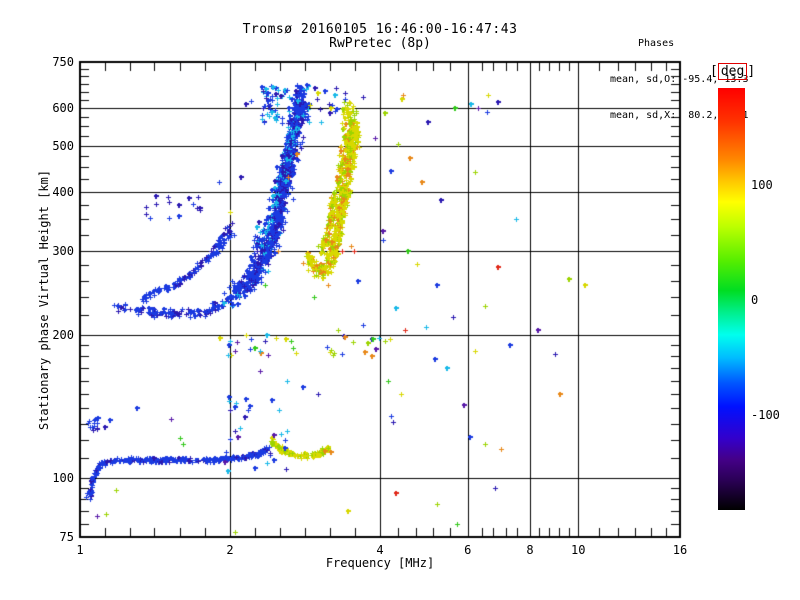 The image size is (800, 600). I want to click on y-tick-label: 75, so click(66, 537).